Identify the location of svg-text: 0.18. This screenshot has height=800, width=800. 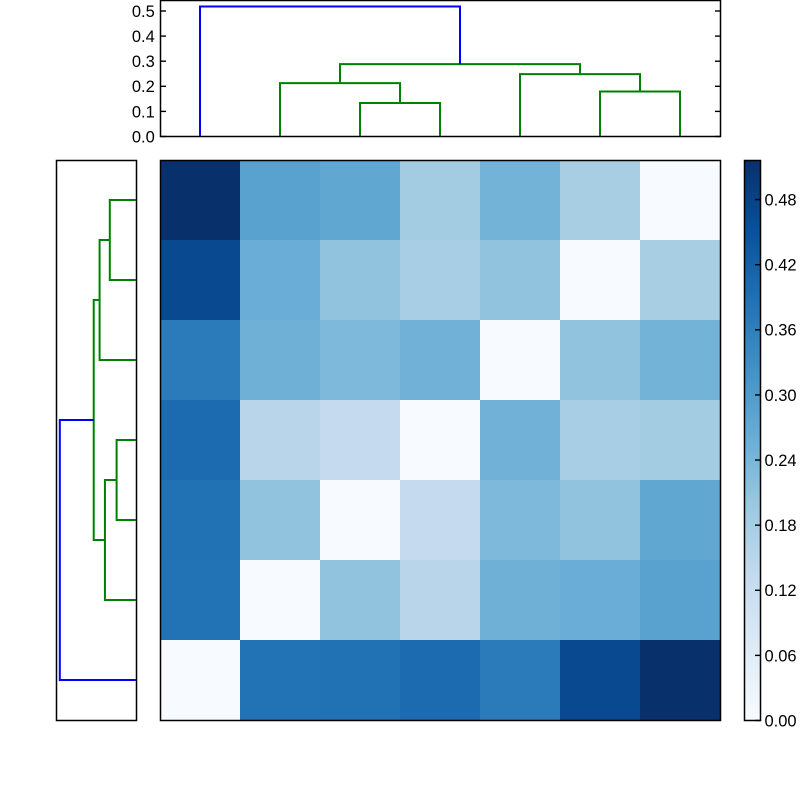
(781, 526).